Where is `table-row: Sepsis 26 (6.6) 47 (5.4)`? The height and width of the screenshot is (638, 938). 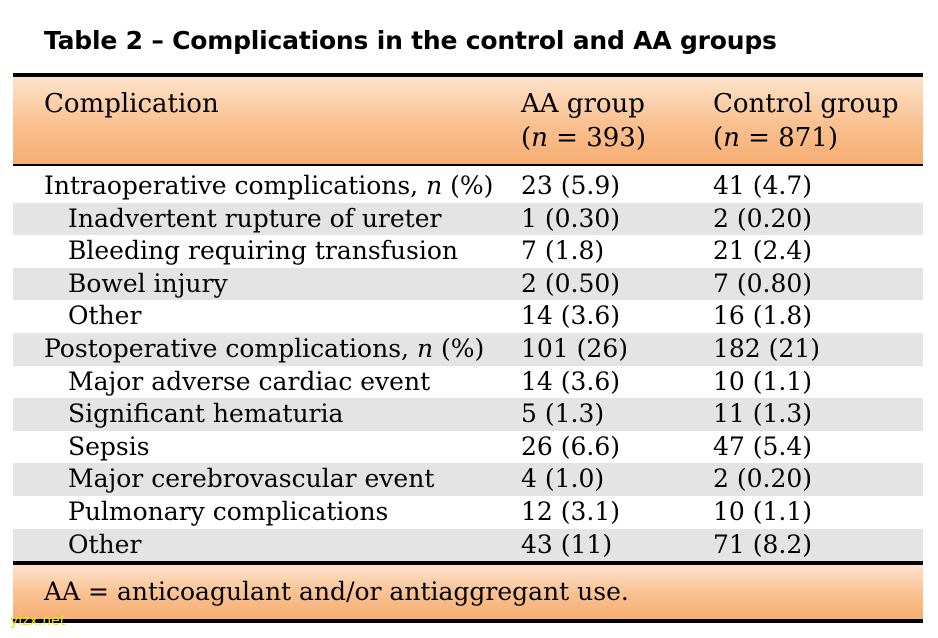 table-row: Sepsis 26 (6.6) 47 (5.4) is located at coordinates (468, 447).